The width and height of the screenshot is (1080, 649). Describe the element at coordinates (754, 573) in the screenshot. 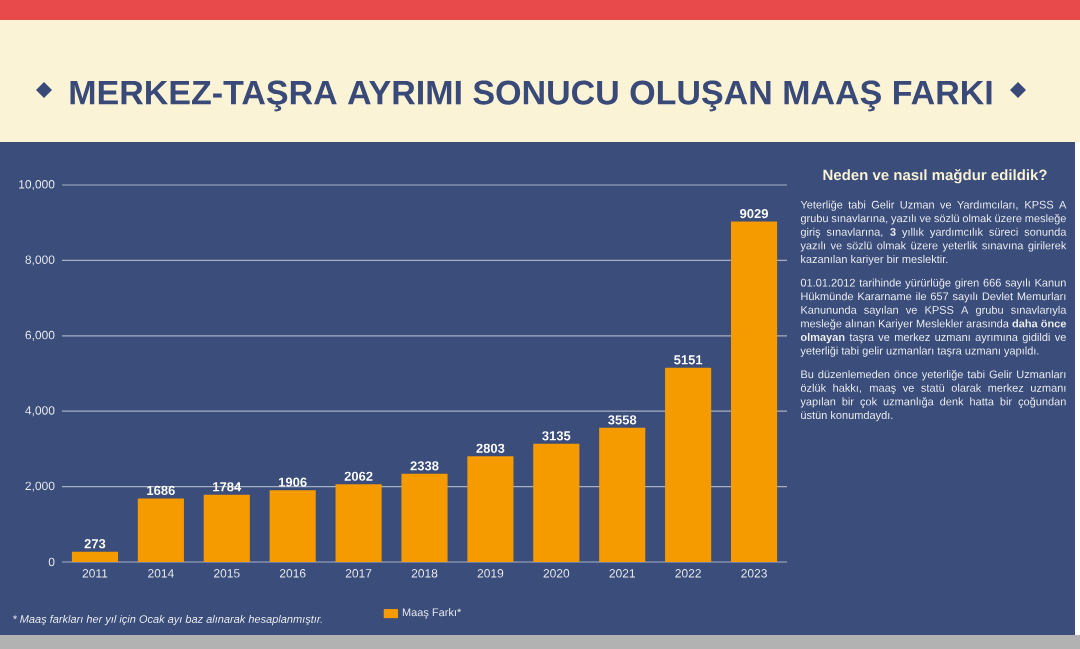

I see `x-tick-label: 2023` at that location.